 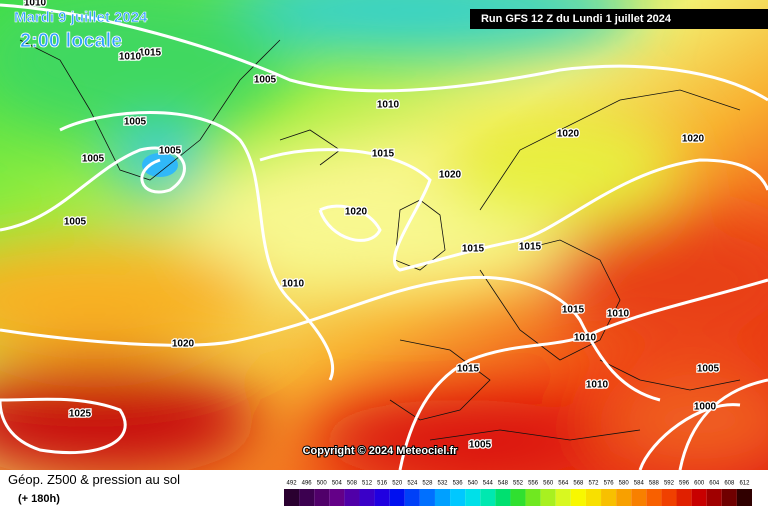 I want to click on scale-label: 496, so click(x=307, y=484).